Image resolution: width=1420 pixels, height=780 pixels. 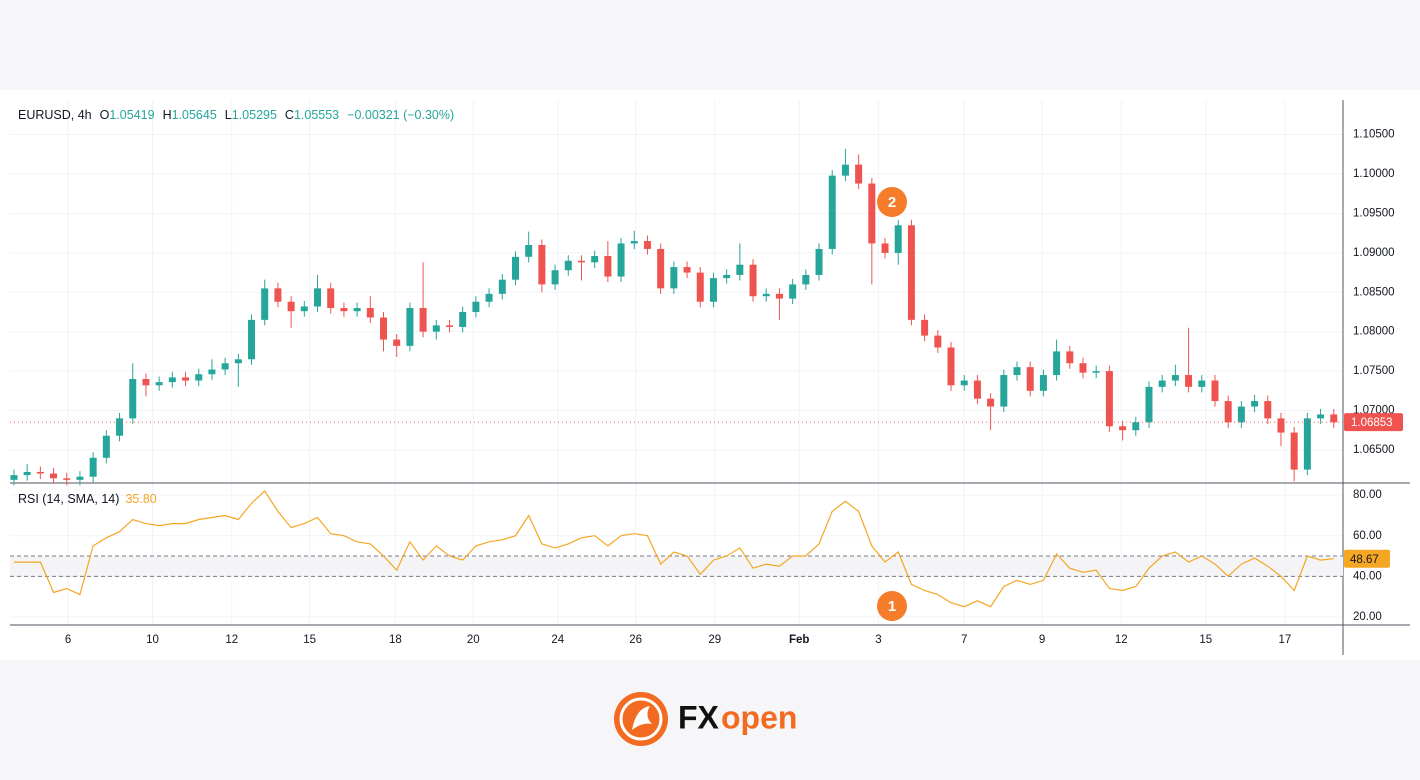 I want to click on x-tick-label: 7, so click(x=964, y=640).